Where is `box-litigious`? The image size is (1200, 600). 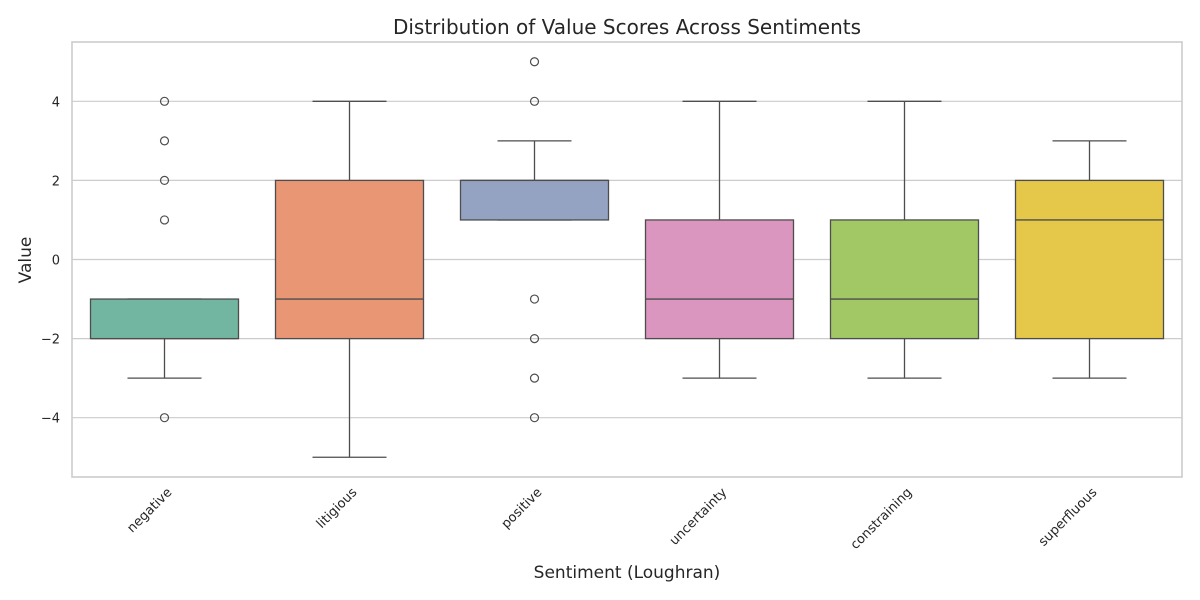 box-litigious is located at coordinates (349, 279).